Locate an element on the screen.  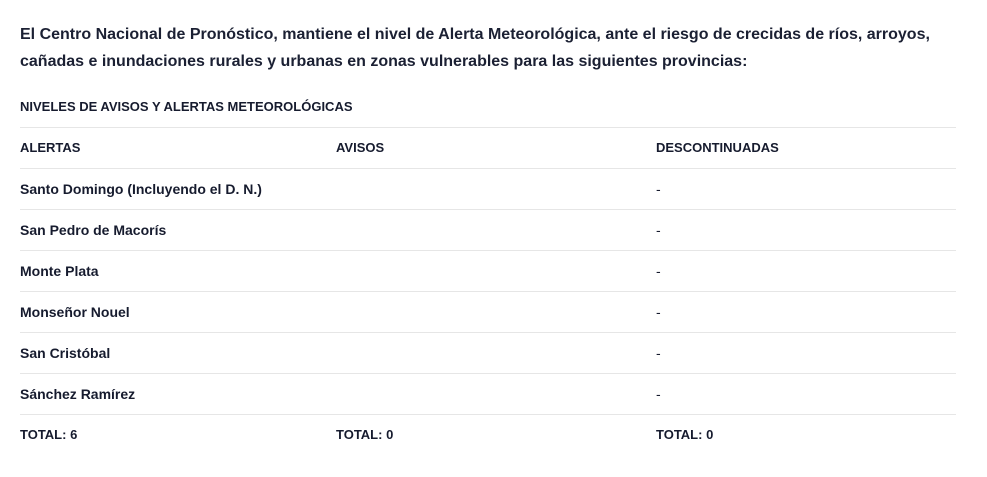
cell-alerta: Monseñor Nouel is located at coordinates (75, 312).